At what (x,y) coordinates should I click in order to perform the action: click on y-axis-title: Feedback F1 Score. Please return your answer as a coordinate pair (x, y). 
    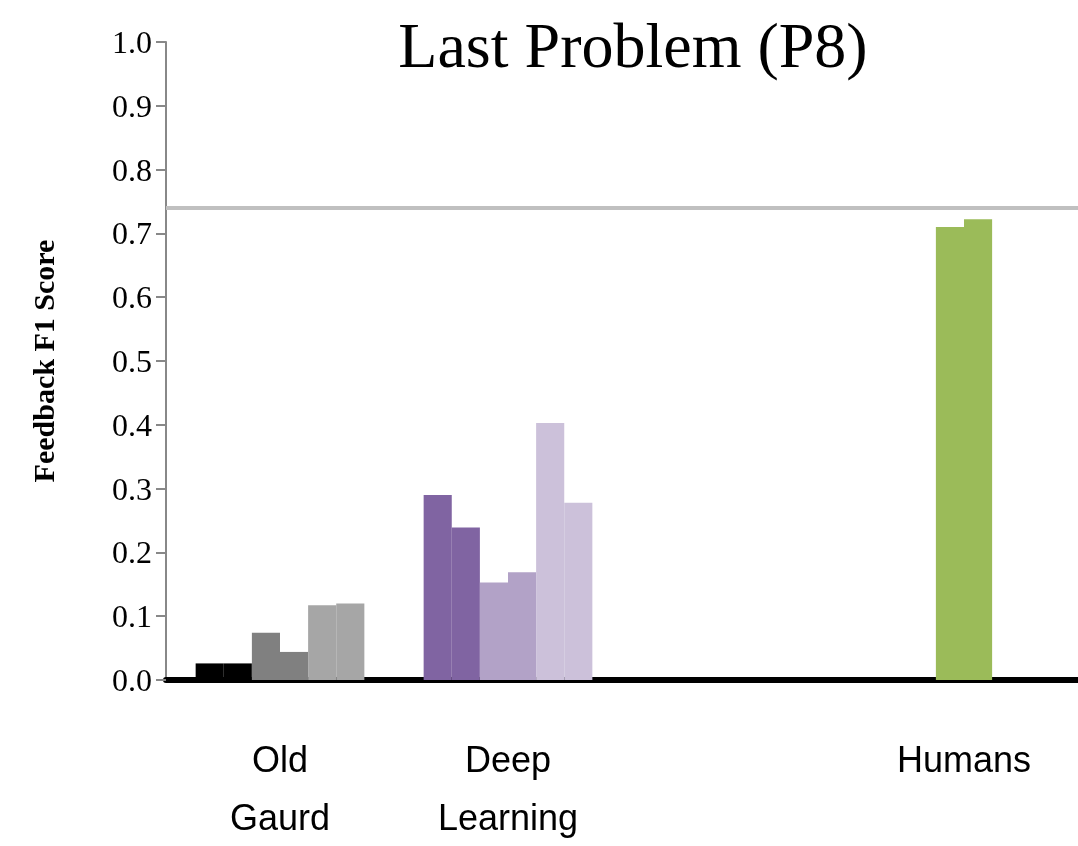
    Looking at the image, I should click on (43, 361).